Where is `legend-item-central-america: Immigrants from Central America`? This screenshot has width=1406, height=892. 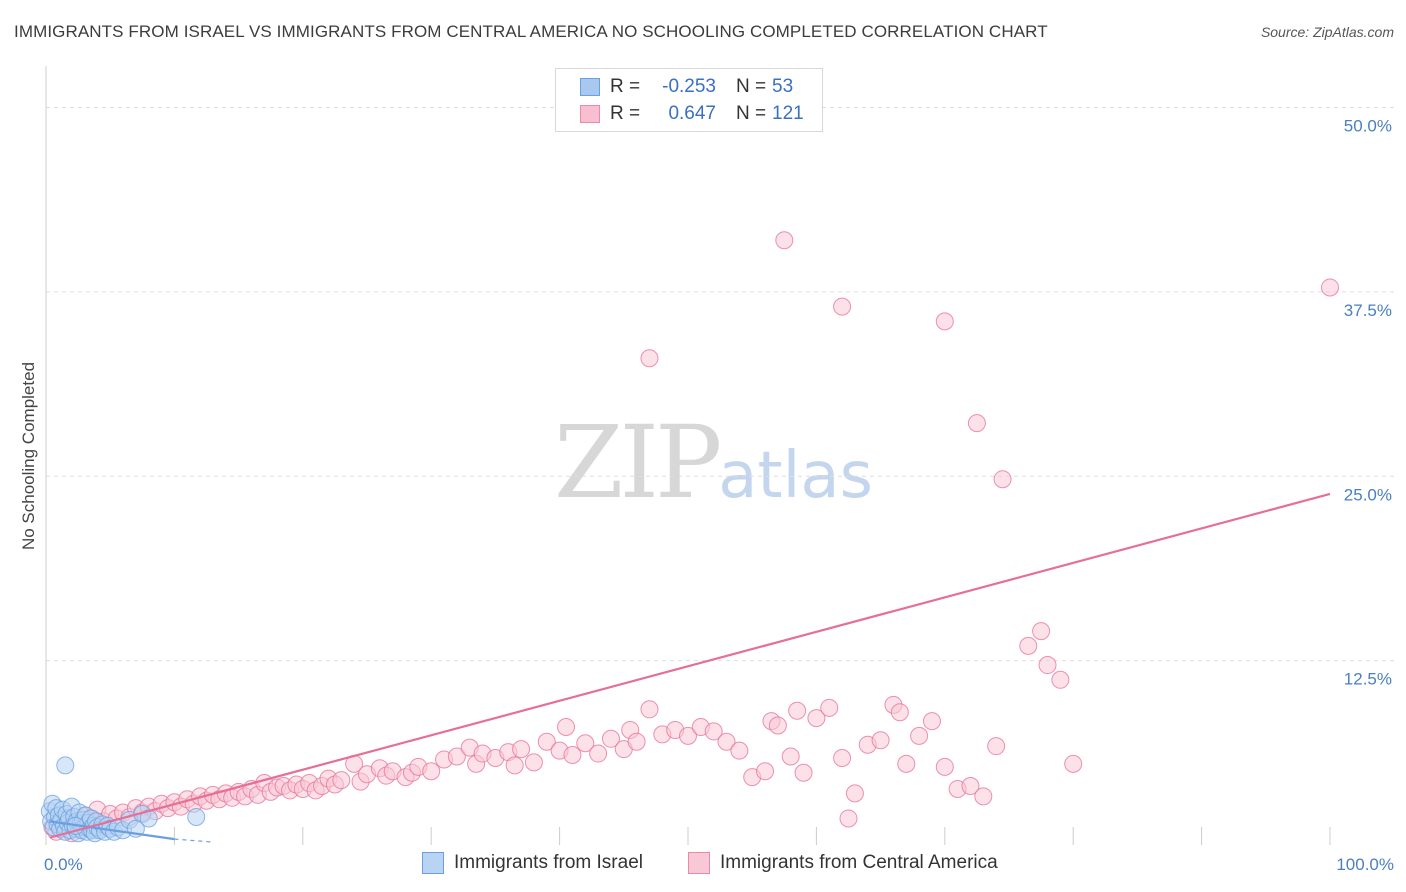
legend-item-central-america: Immigrants from Central America is located at coordinates (843, 863).